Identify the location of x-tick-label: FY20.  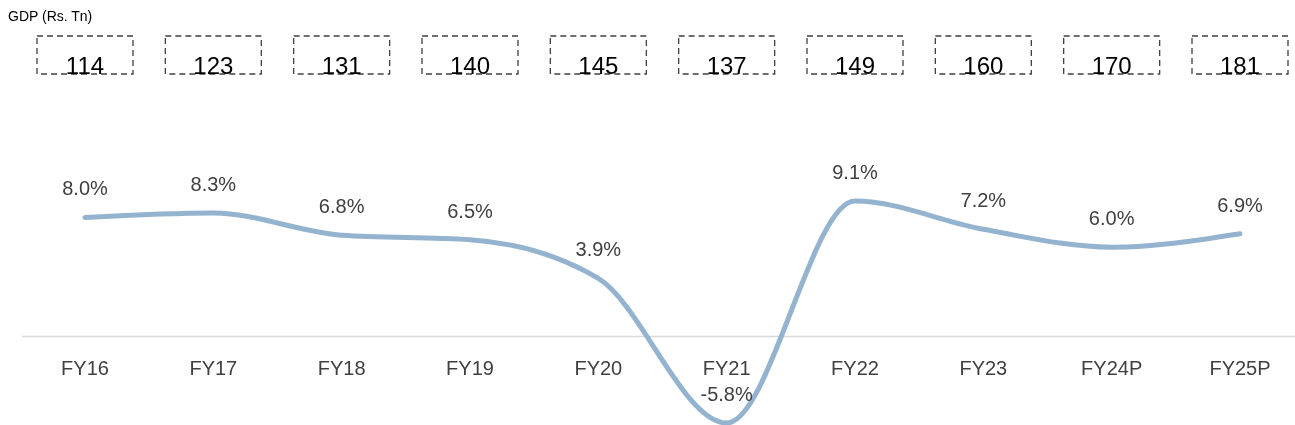
(598, 367).